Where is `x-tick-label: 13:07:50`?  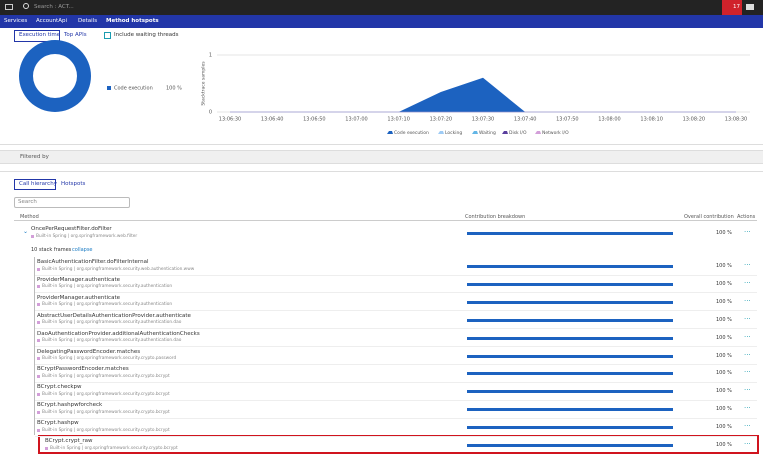 x-tick-label: 13:07:50 is located at coordinates (567, 120).